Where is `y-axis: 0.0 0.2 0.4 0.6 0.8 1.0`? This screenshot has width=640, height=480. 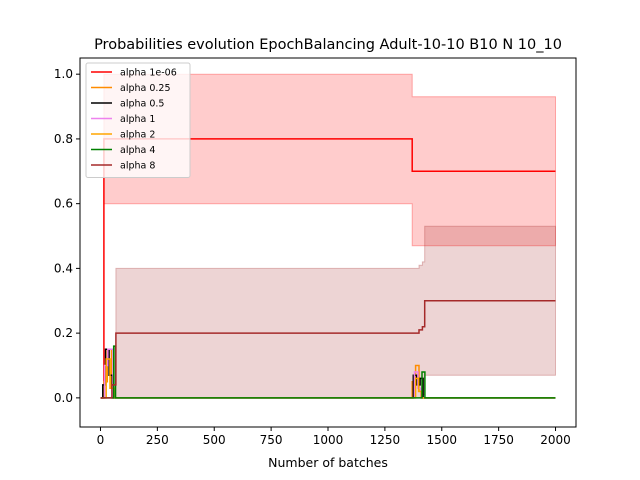 y-axis: 0.0 0.2 0.4 0.6 0.8 1.0 is located at coordinates (67, 236).